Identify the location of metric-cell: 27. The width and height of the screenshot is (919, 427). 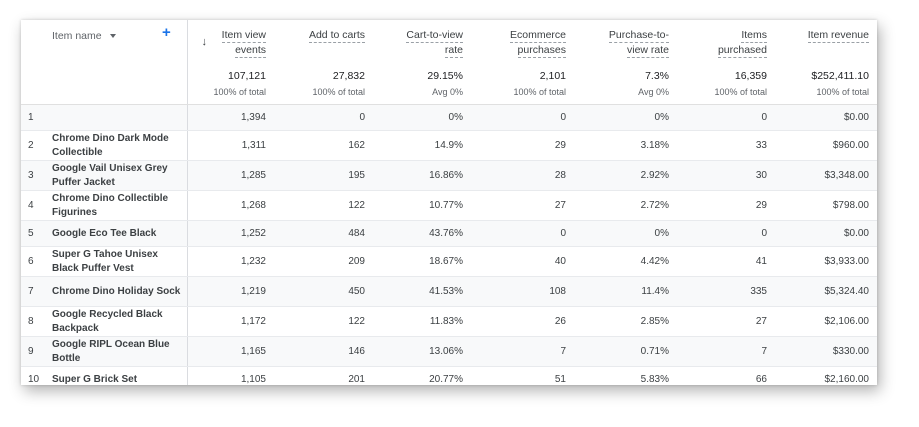
(522, 205).